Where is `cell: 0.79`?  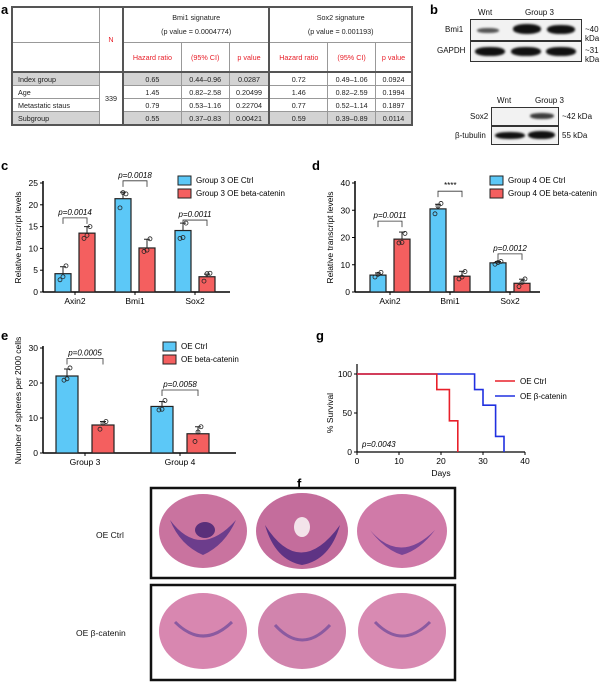
cell: 0.79 is located at coordinates (151, 105).